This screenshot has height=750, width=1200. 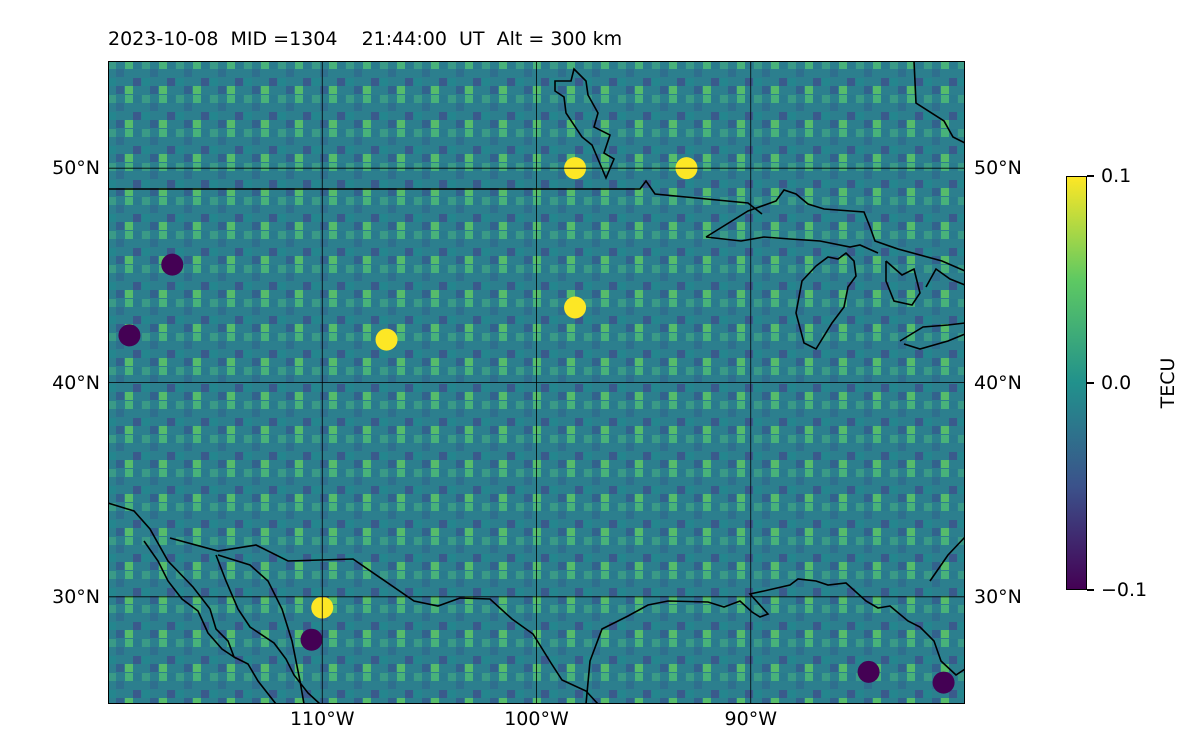 What do you see at coordinates (172, 581) in the screenshot?
I see `pacific-coast` at bounding box center [172, 581].